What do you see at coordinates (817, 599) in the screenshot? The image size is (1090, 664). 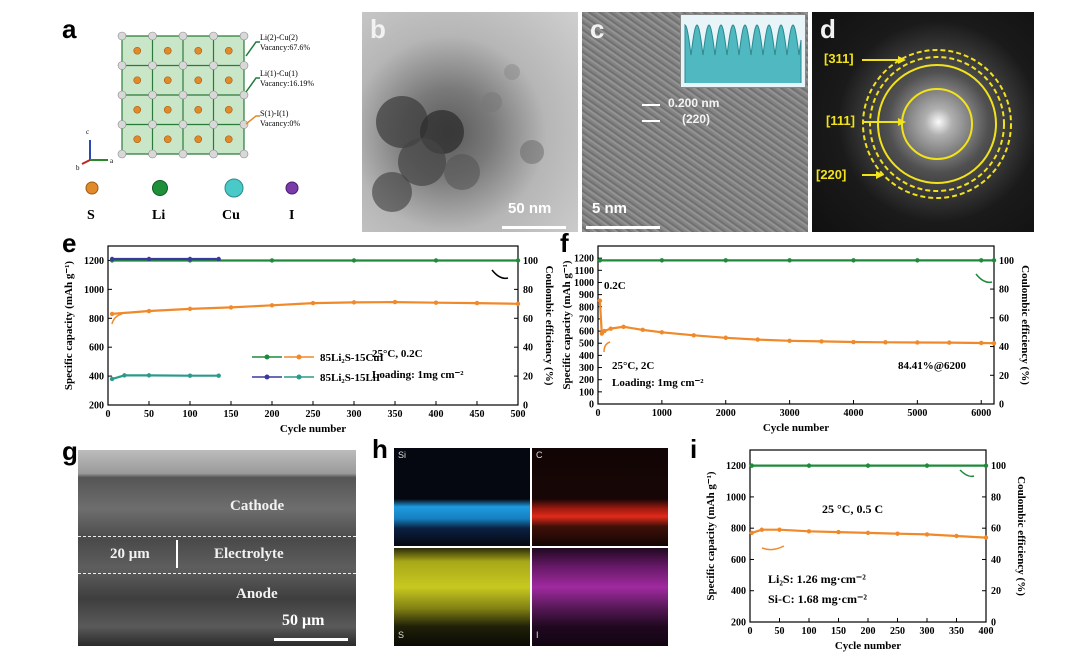 I see `chart-annotation: Si-C: 1.68 mg·cm⁻²` at bounding box center [817, 599].